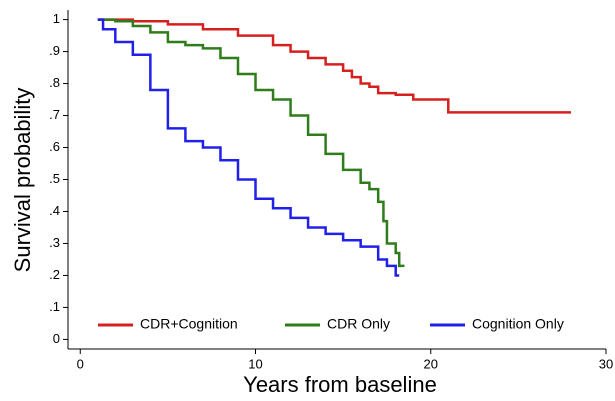  What do you see at coordinates (431, 363) in the screenshot?
I see `x-tick-label: 20` at bounding box center [431, 363].